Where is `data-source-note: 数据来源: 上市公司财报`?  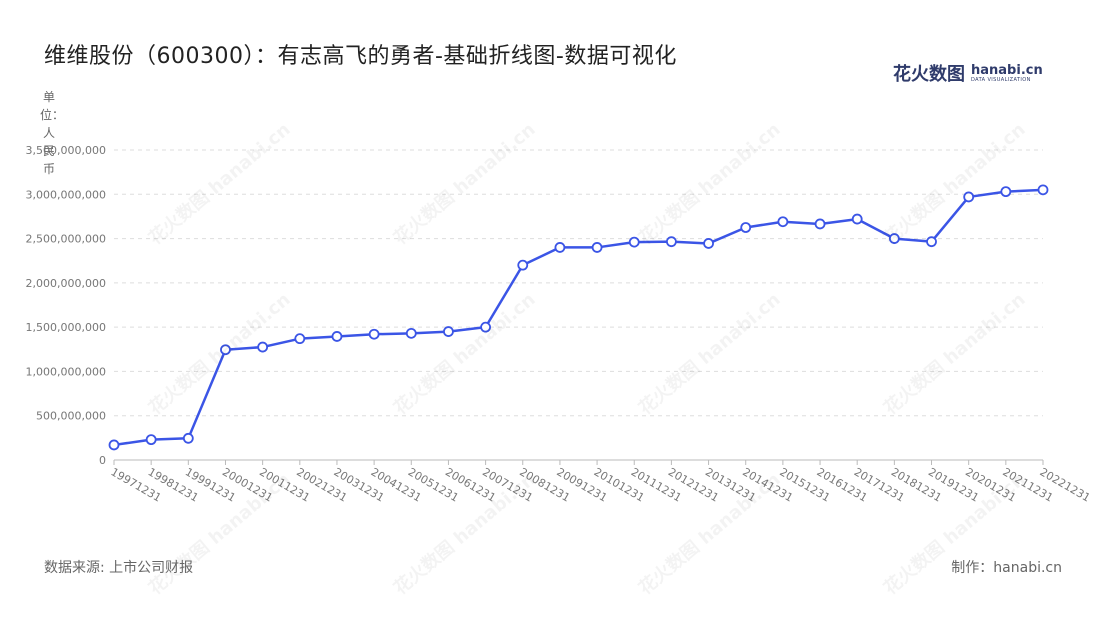 data-source-note: 数据来源: 上市公司财报 is located at coordinates (119, 568).